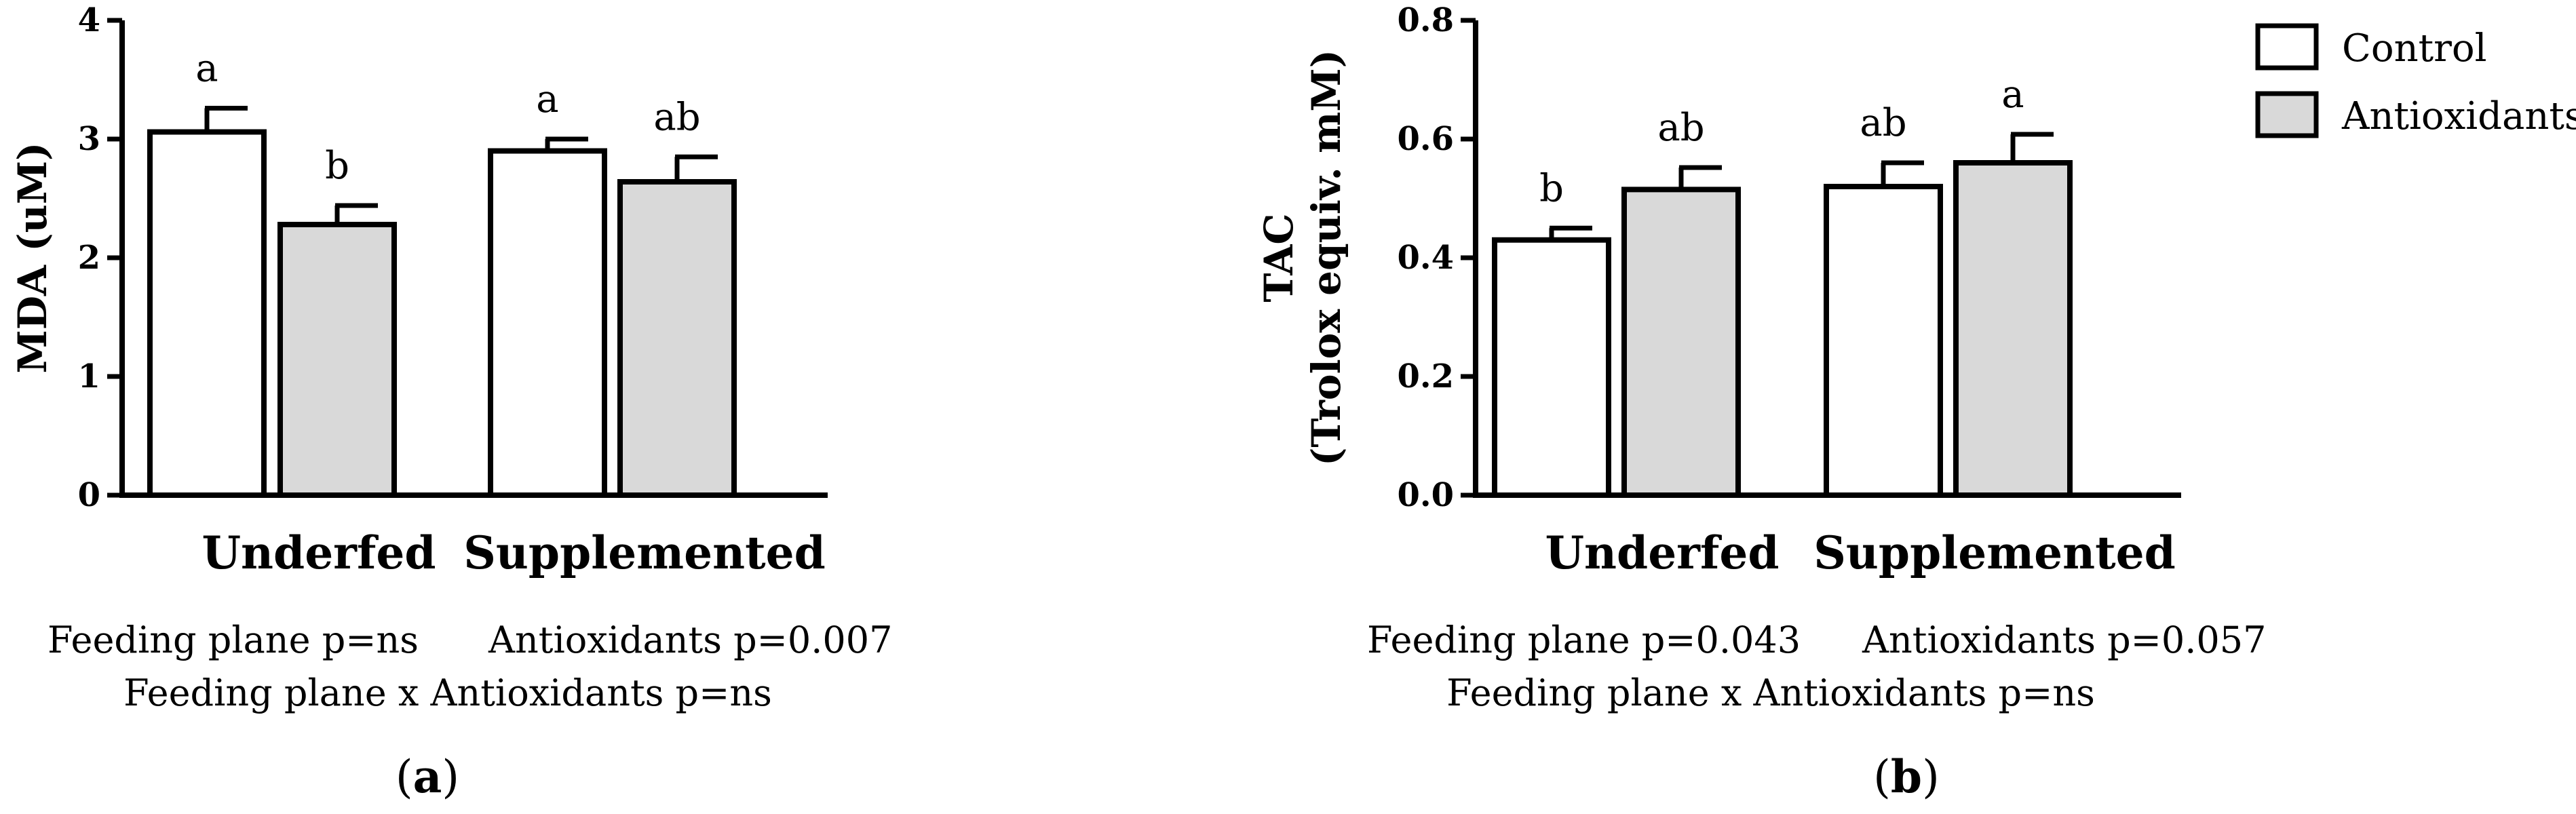  What do you see at coordinates (89, 376) in the screenshot?
I see `panel-a-y-tick-label-1: 1` at bounding box center [89, 376].